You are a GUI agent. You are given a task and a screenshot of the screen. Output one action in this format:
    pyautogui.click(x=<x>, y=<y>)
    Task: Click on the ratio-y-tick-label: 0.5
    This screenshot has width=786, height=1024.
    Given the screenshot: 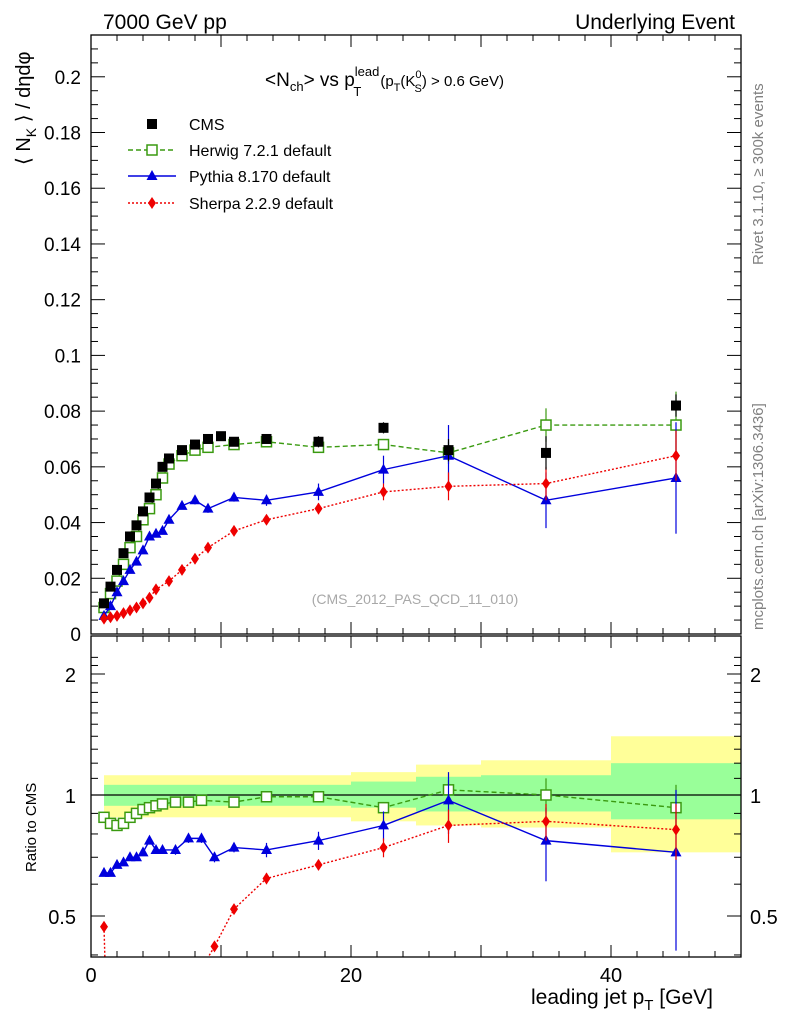 What is the action you would take?
    pyautogui.click(x=62, y=918)
    